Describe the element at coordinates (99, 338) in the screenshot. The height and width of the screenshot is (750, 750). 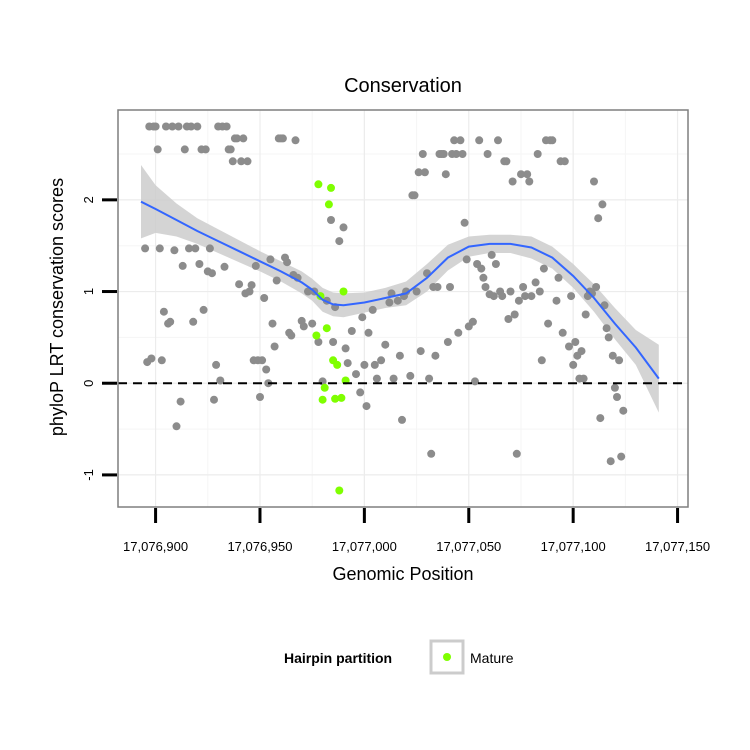
I see `y-axis: -1 0 1 2` at that location.